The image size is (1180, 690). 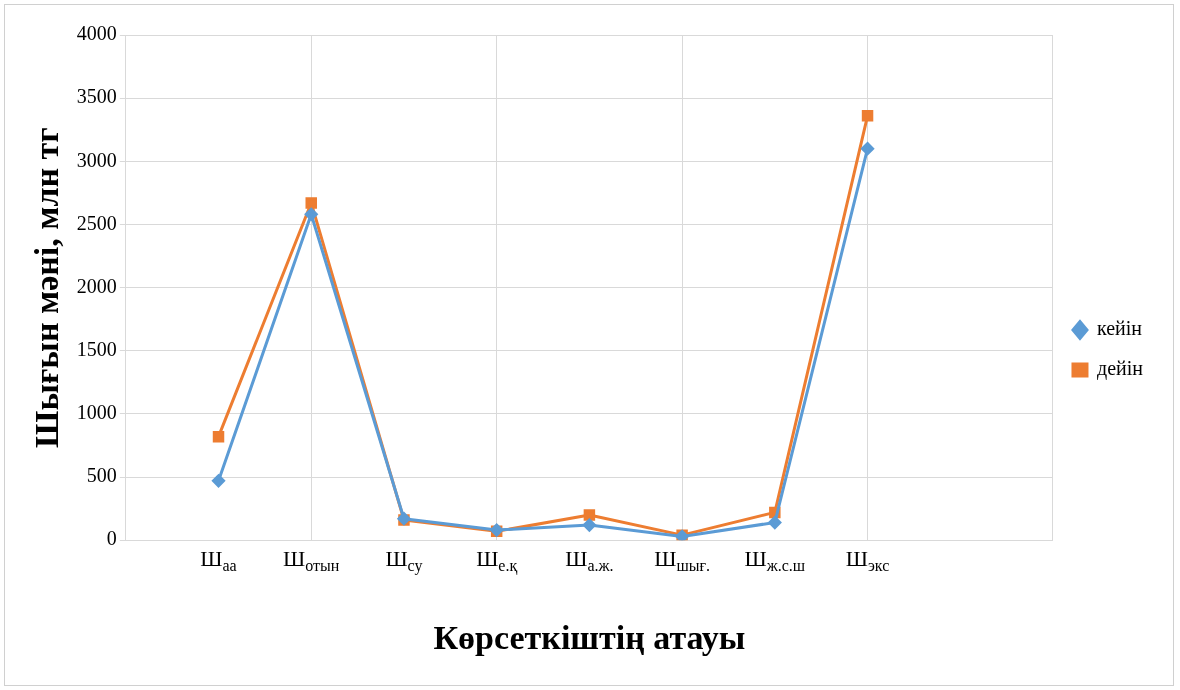 I want to click on y-axis-title: Шығын мәні, млн тг, so click(x=47, y=287).